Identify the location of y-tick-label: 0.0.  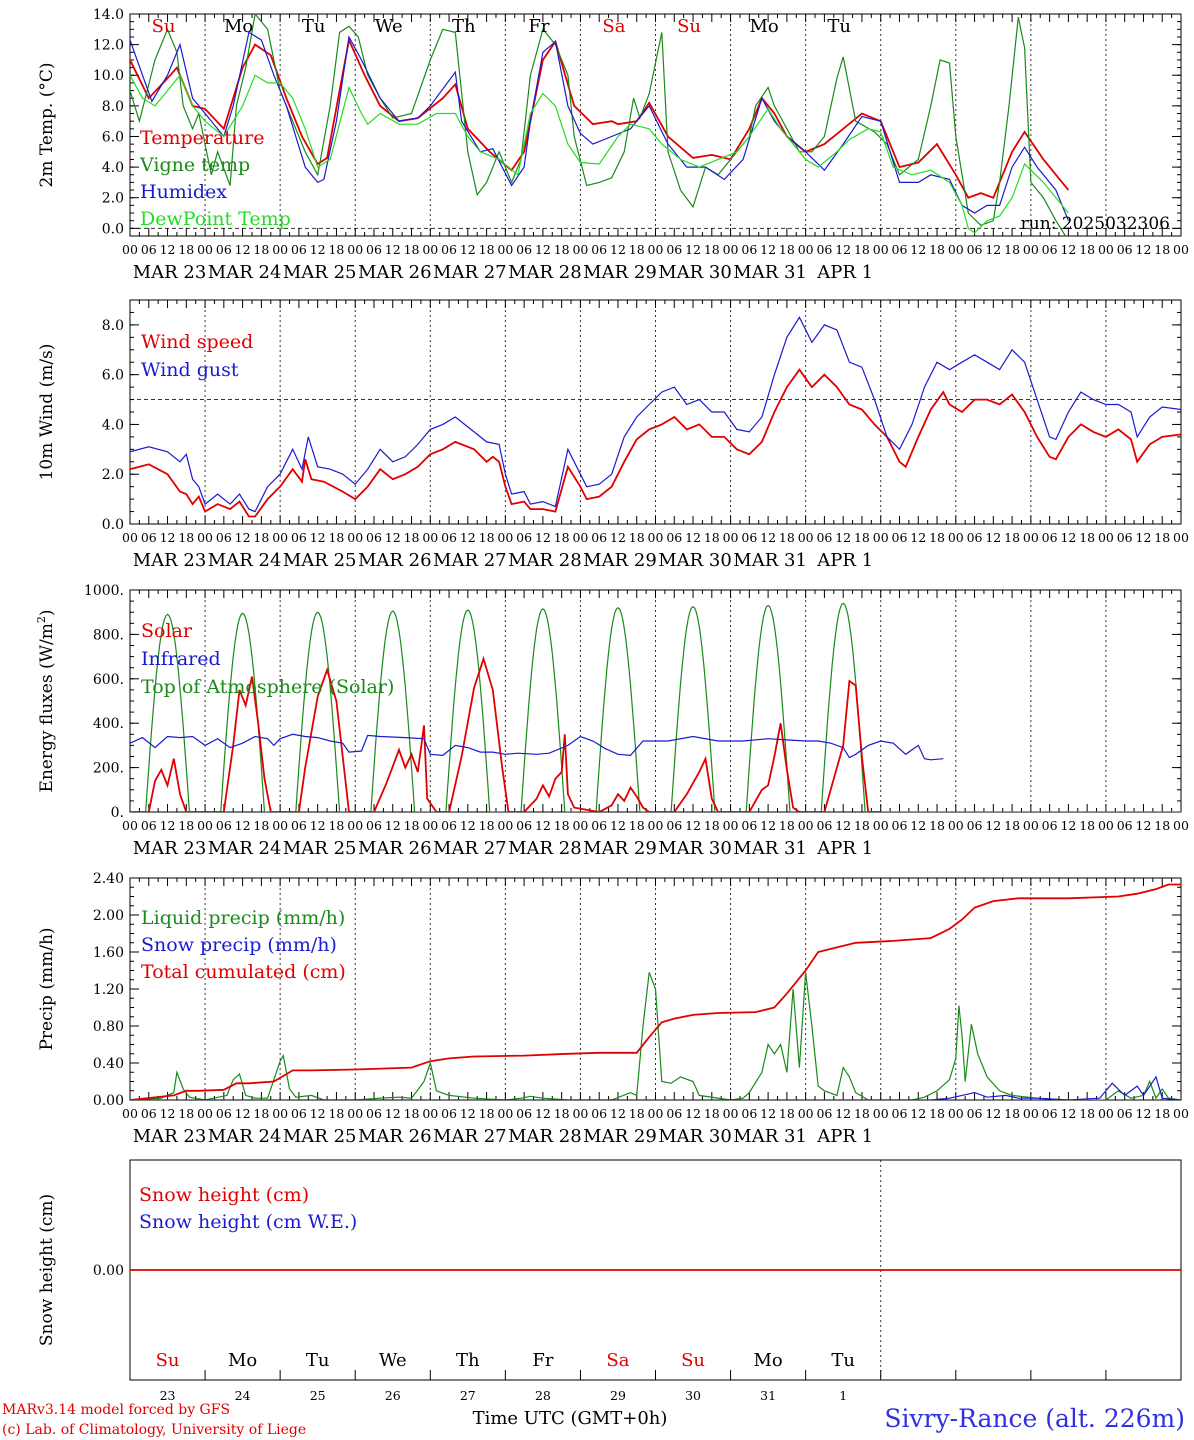
(113, 229).